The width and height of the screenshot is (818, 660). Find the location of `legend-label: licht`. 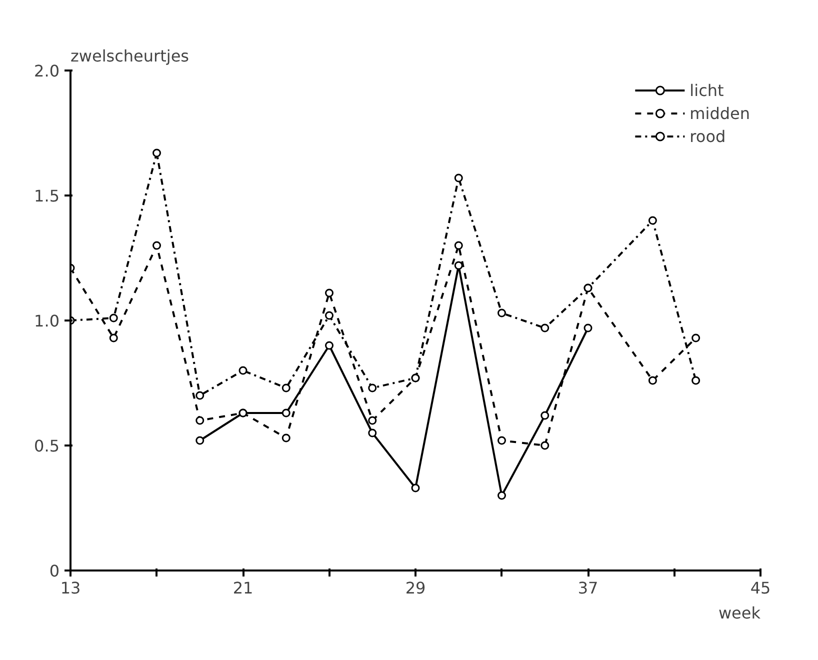

legend-label: licht is located at coordinates (707, 90).